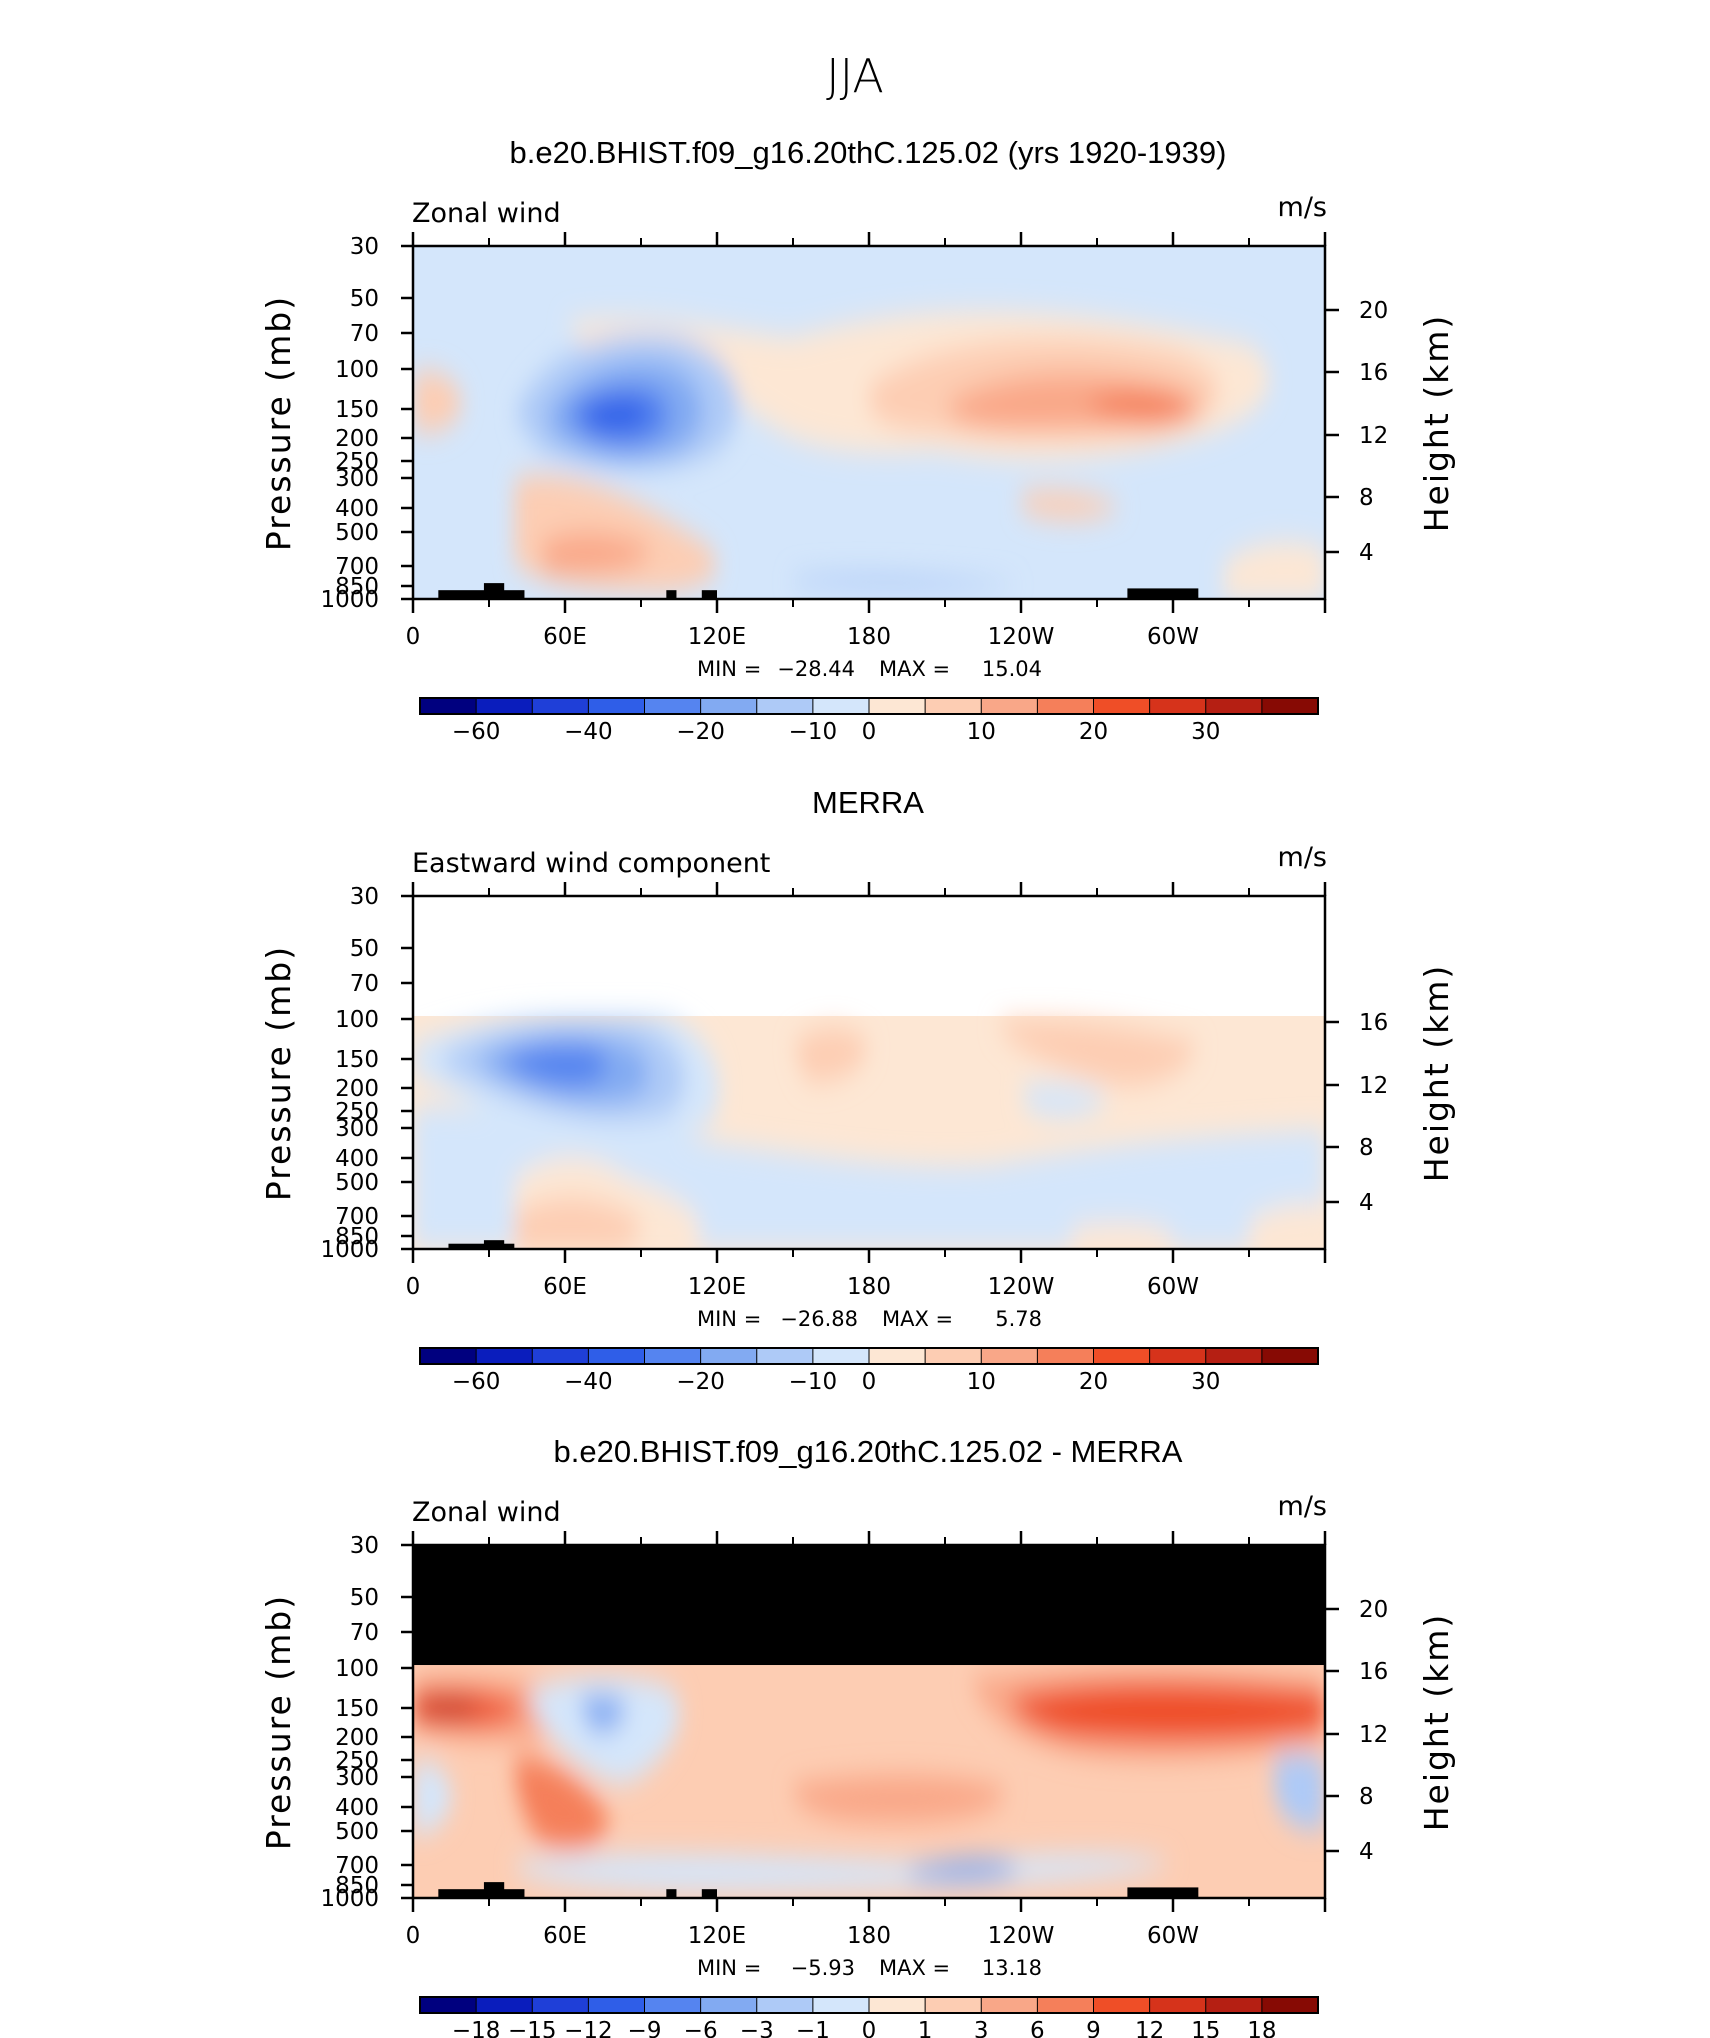 The width and height of the screenshot is (1710, 2038). Describe the element at coordinates (433, 1798) in the screenshot. I see `contour-negative-lower` at that location.